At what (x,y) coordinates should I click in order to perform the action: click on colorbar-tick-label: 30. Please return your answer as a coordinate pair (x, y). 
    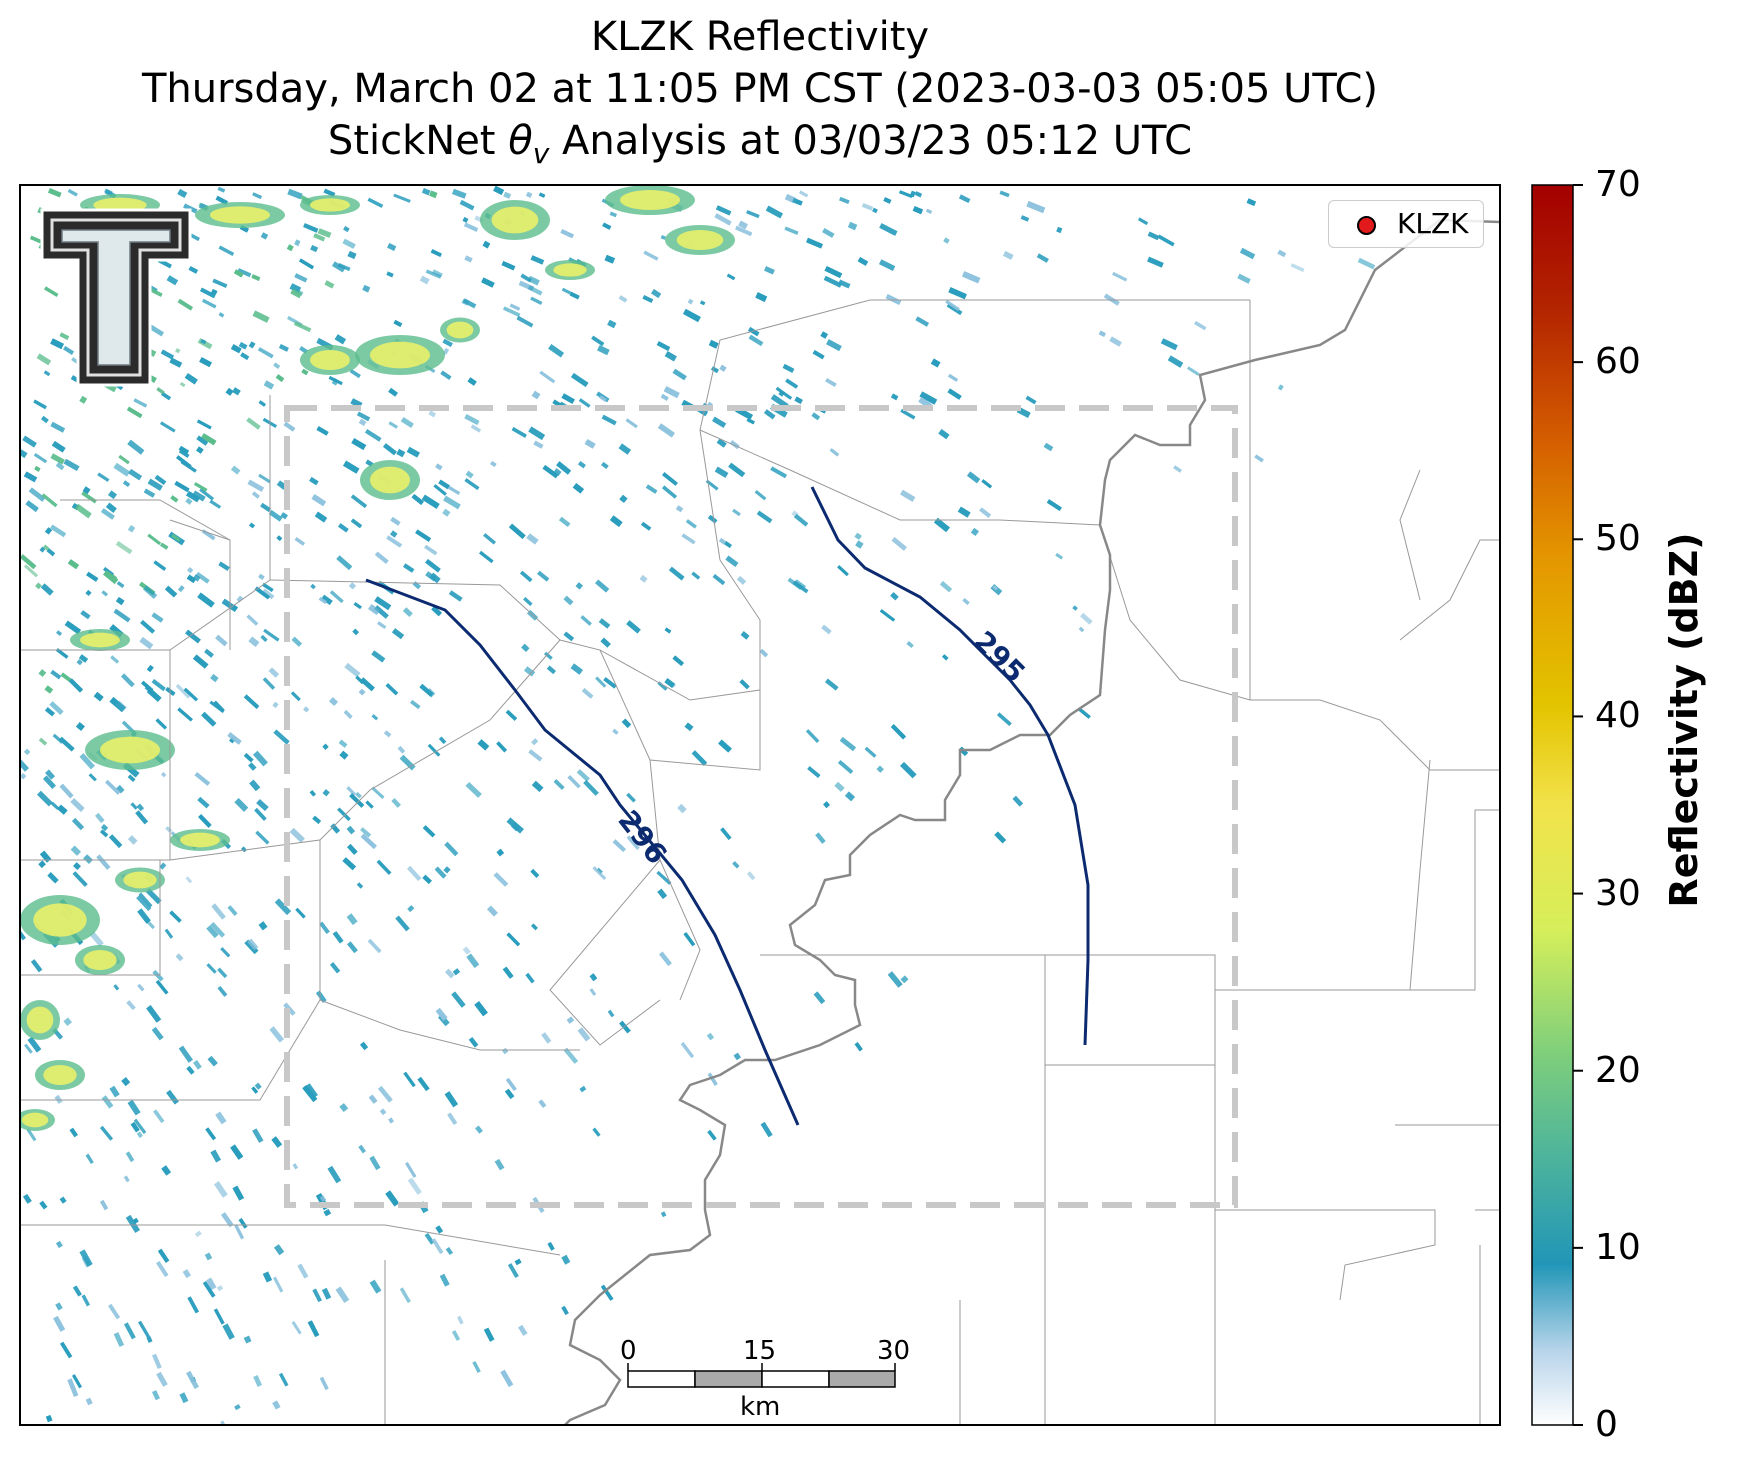
    Looking at the image, I should click on (1618, 893).